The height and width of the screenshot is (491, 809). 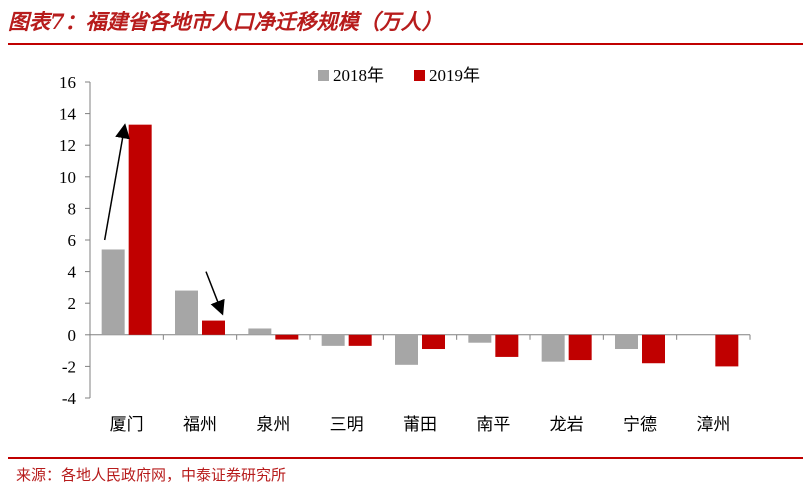 What do you see at coordinates (420, 425) in the screenshot?
I see `x-category-label: 莆田` at bounding box center [420, 425].